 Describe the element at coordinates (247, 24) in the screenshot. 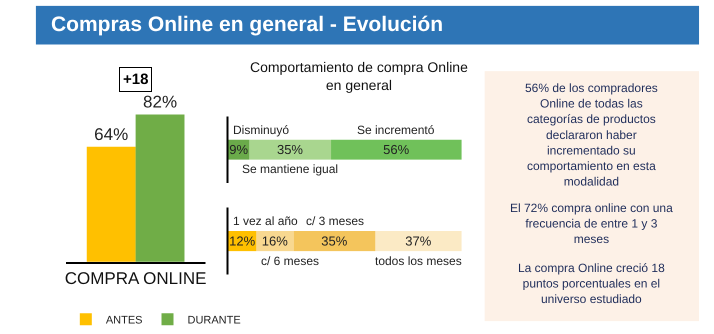

I see `chart-title: Compras Online en general - Evolución` at that location.